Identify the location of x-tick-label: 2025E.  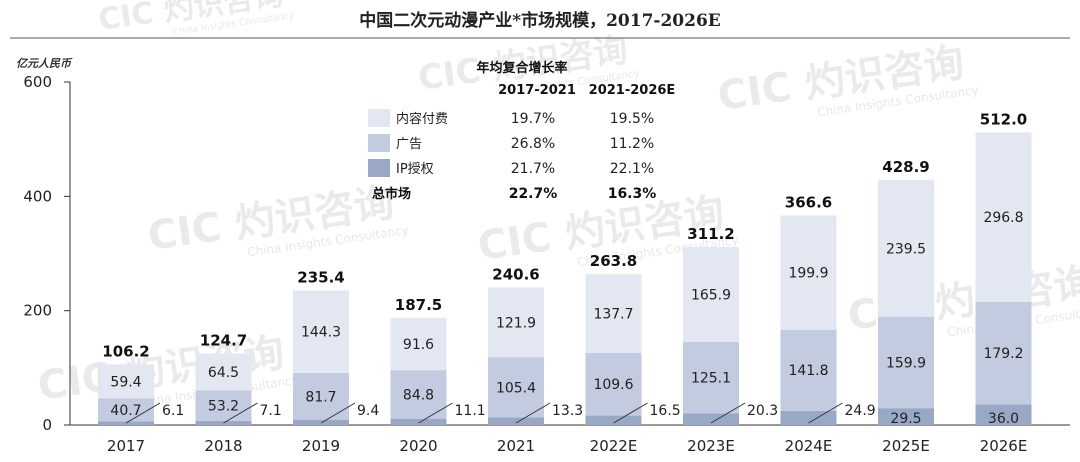
(906, 446).